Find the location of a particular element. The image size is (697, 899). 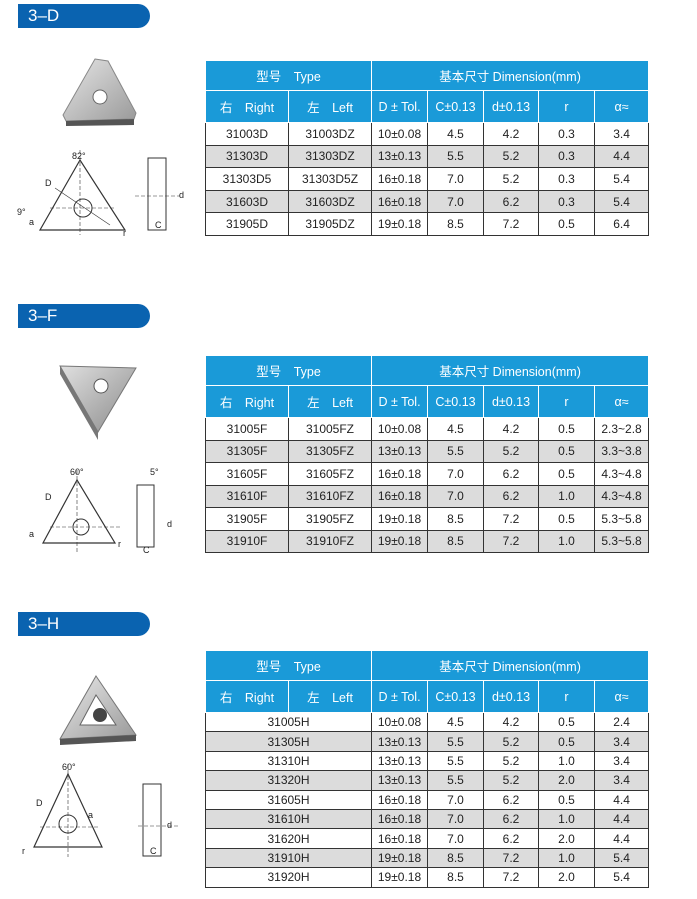

dimension-header: 基本尺寸 Dimension(mm) is located at coordinates (510, 665).